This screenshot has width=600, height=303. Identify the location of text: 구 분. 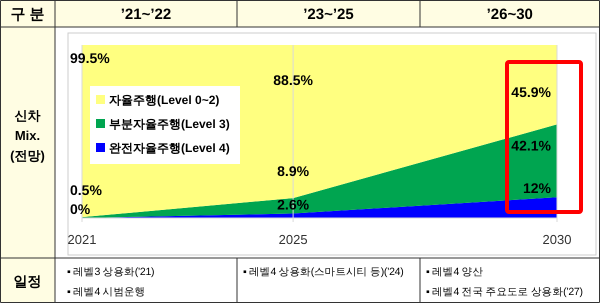
(27, 14).